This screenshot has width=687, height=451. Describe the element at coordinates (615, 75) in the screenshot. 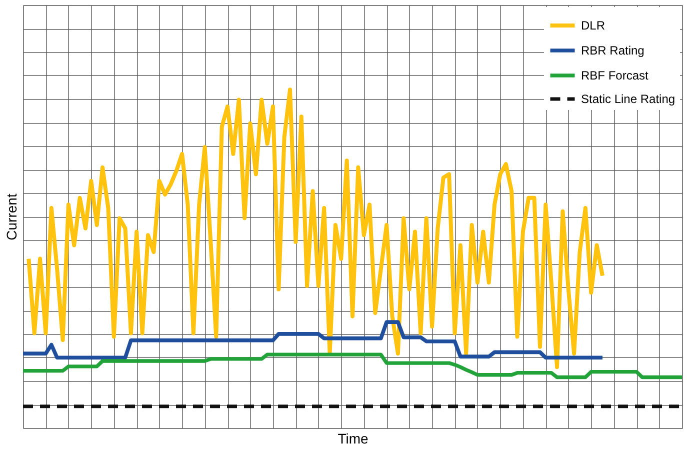

I see `legend-label: RBF Forcast` at that location.